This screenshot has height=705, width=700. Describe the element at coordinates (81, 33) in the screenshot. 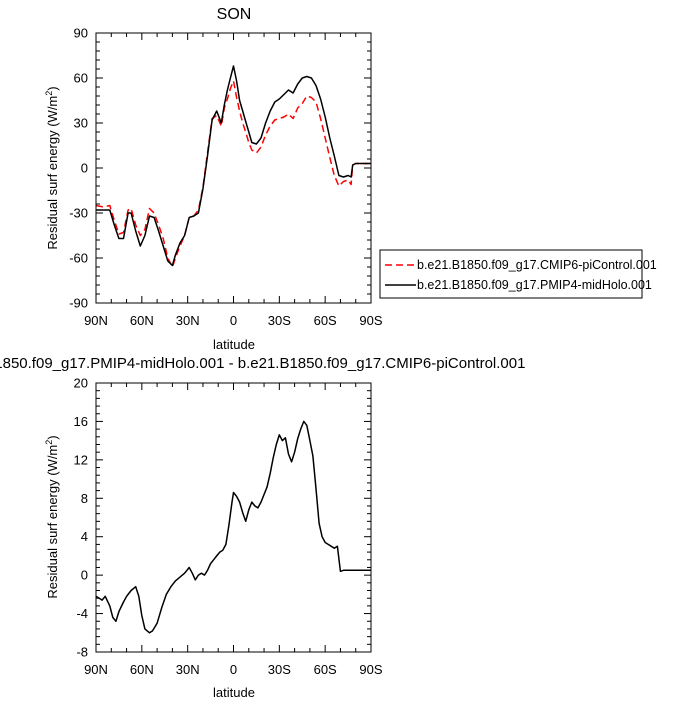

I see `chart1-y-tick-label: 90` at that location.